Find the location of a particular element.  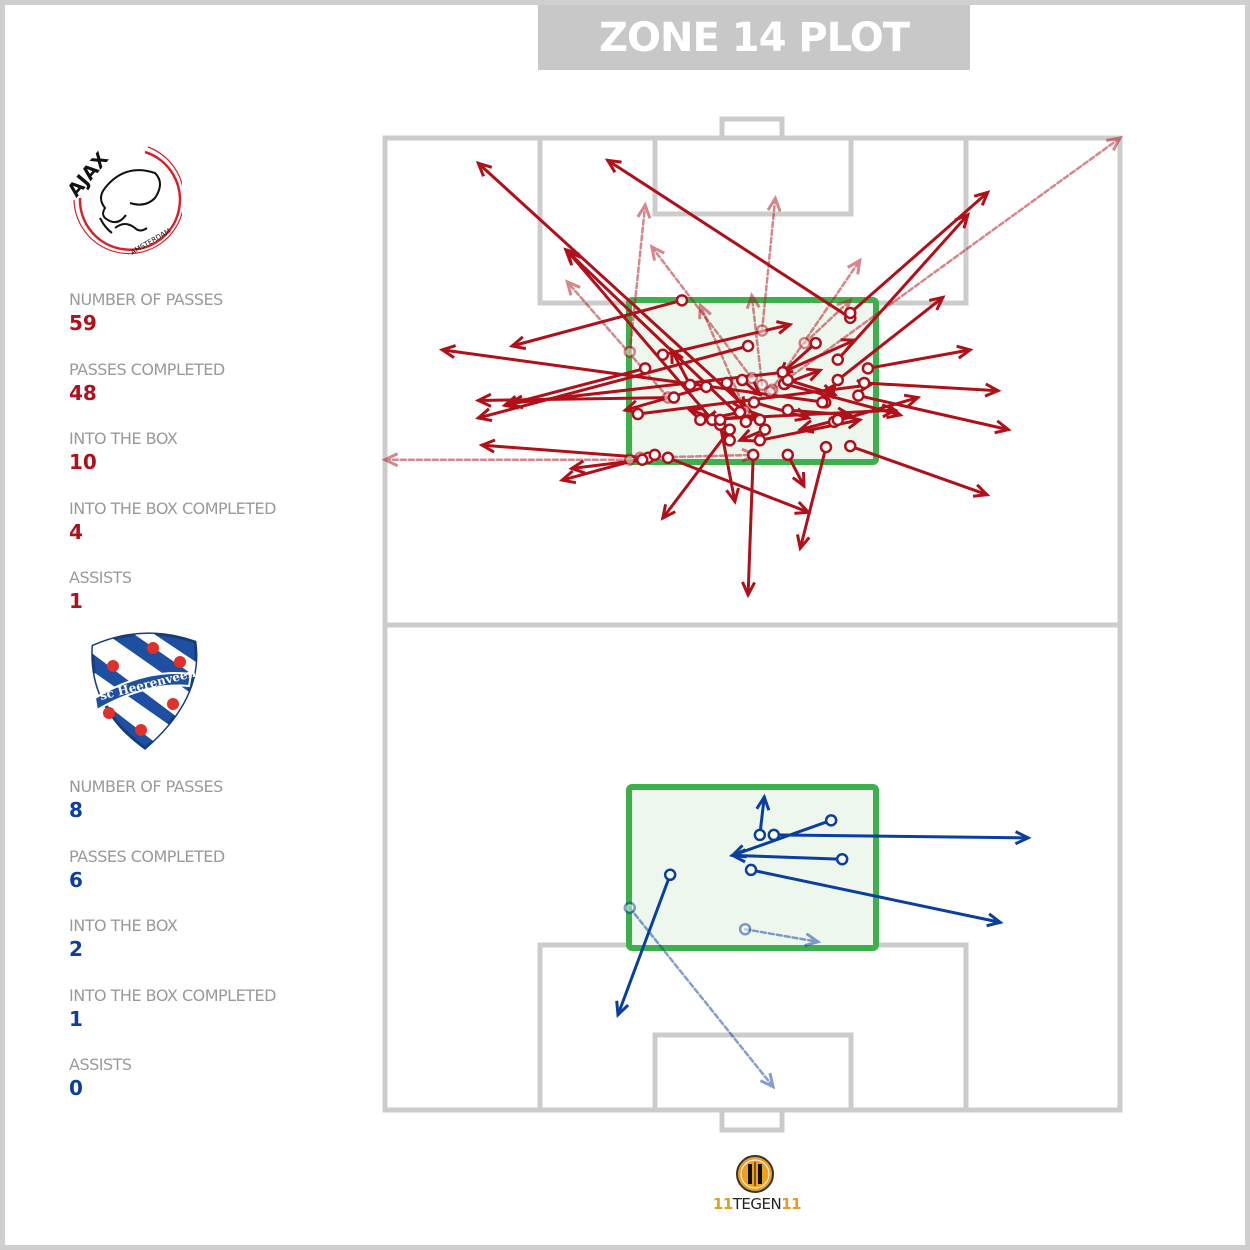

bottom-goal is located at coordinates (752, 1120).